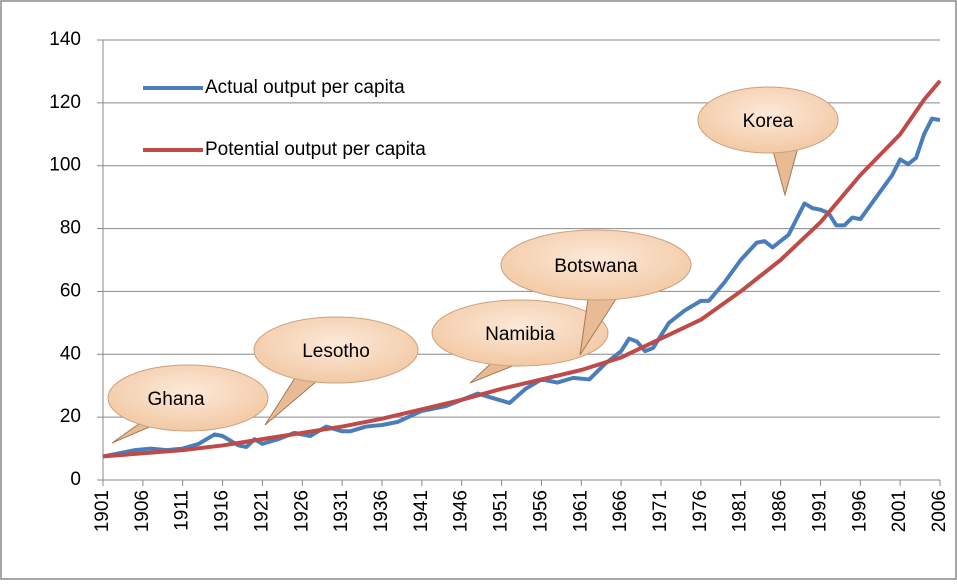  What do you see at coordinates (540, 511) in the screenshot?
I see `x-tick-label: 1956` at bounding box center [540, 511].